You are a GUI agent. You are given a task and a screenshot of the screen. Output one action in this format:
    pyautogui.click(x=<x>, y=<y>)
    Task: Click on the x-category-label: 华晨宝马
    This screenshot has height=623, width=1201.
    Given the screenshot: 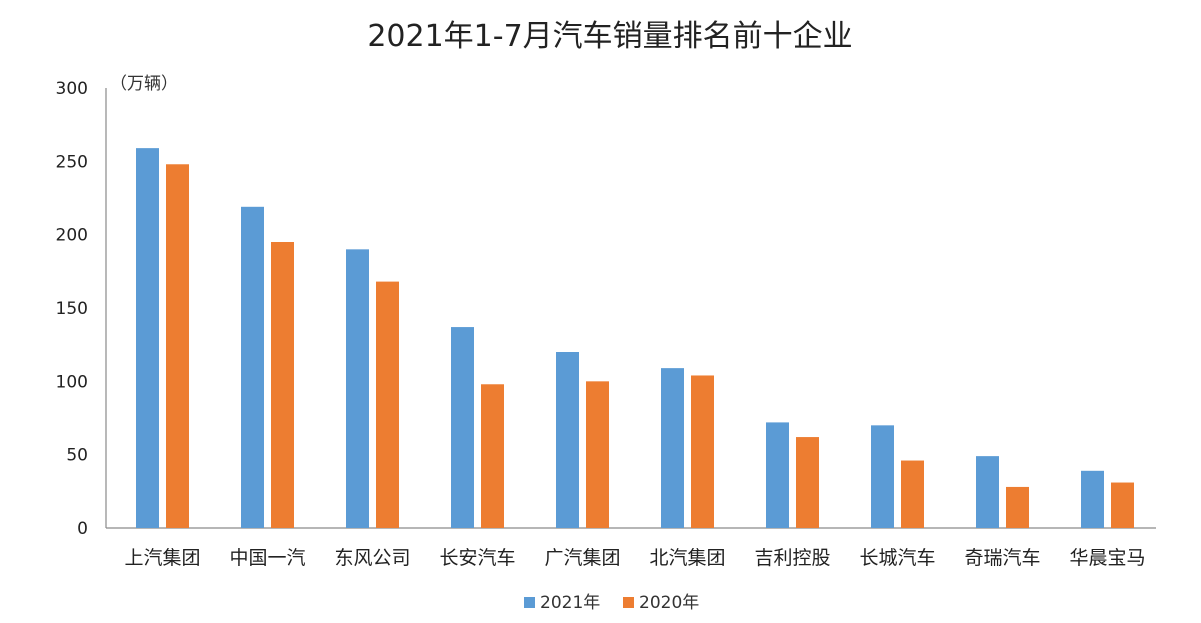 What is the action you would take?
    pyautogui.click(x=1107, y=558)
    